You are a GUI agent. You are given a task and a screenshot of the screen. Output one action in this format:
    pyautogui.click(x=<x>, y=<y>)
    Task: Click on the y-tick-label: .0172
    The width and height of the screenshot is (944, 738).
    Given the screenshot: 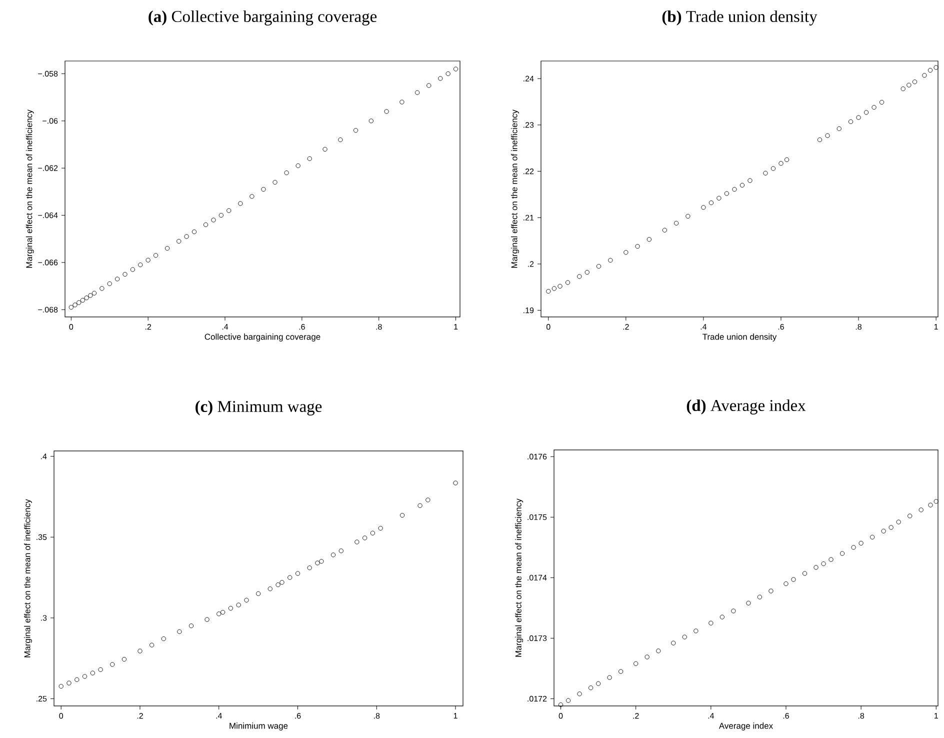 What is the action you would take?
    pyautogui.click(x=537, y=699)
    